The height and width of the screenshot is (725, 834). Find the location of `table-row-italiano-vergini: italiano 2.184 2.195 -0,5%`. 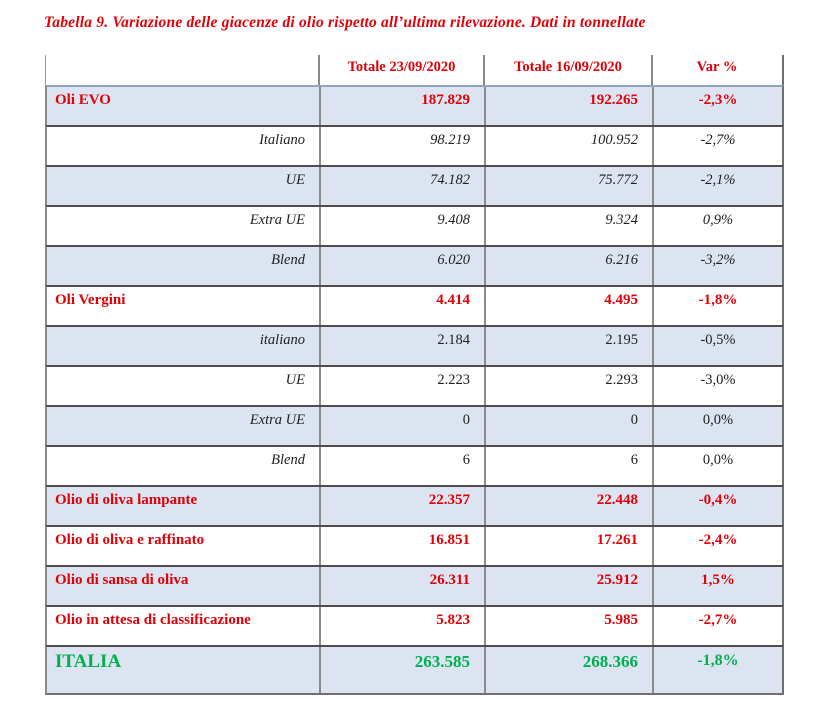

table-row-italiano-vergini: italiano 2.184 2.195 -0,5% is located at coordinates (414, 345).